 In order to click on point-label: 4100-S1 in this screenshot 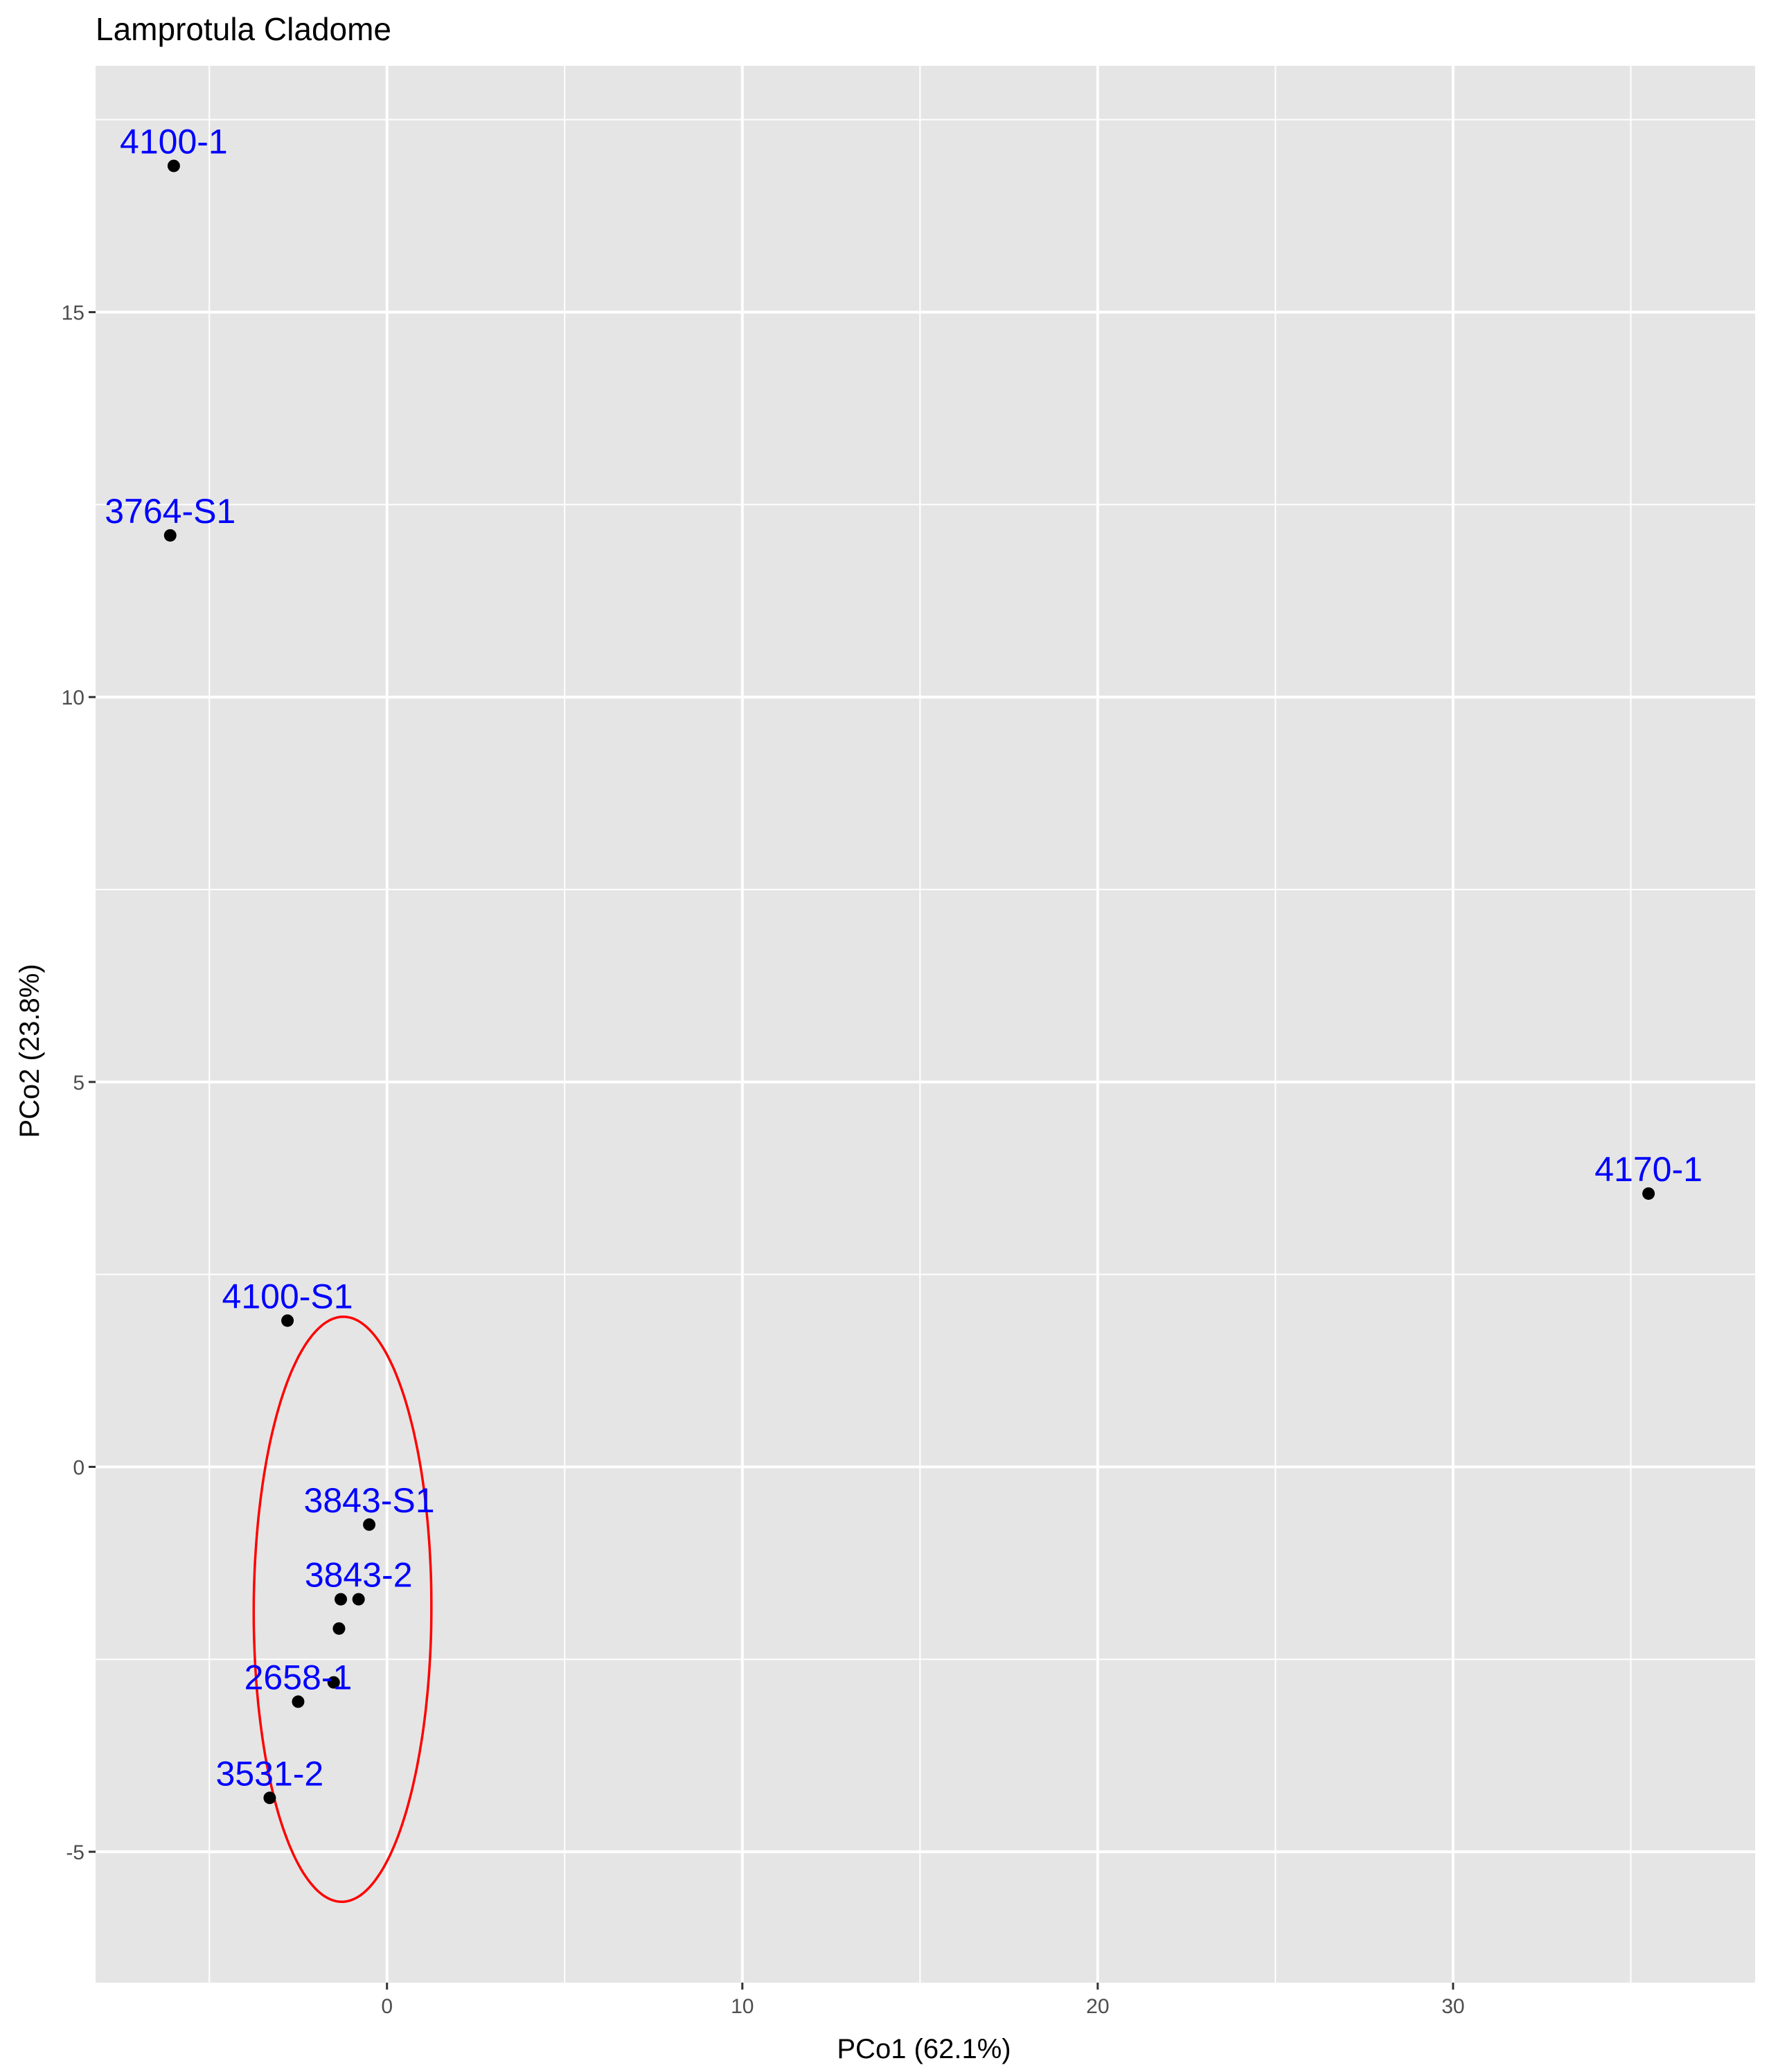, I will do `click(287, 1296)`.